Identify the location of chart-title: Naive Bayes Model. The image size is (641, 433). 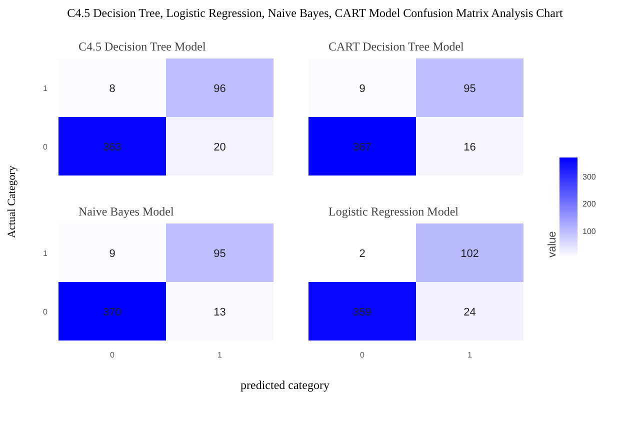
(126, 211).